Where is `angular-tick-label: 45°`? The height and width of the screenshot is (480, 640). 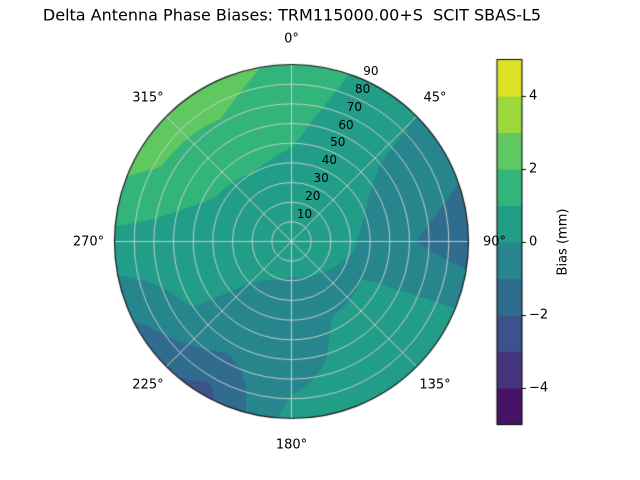
angular-tick-label: 45° is located at coordinates (435, 98).